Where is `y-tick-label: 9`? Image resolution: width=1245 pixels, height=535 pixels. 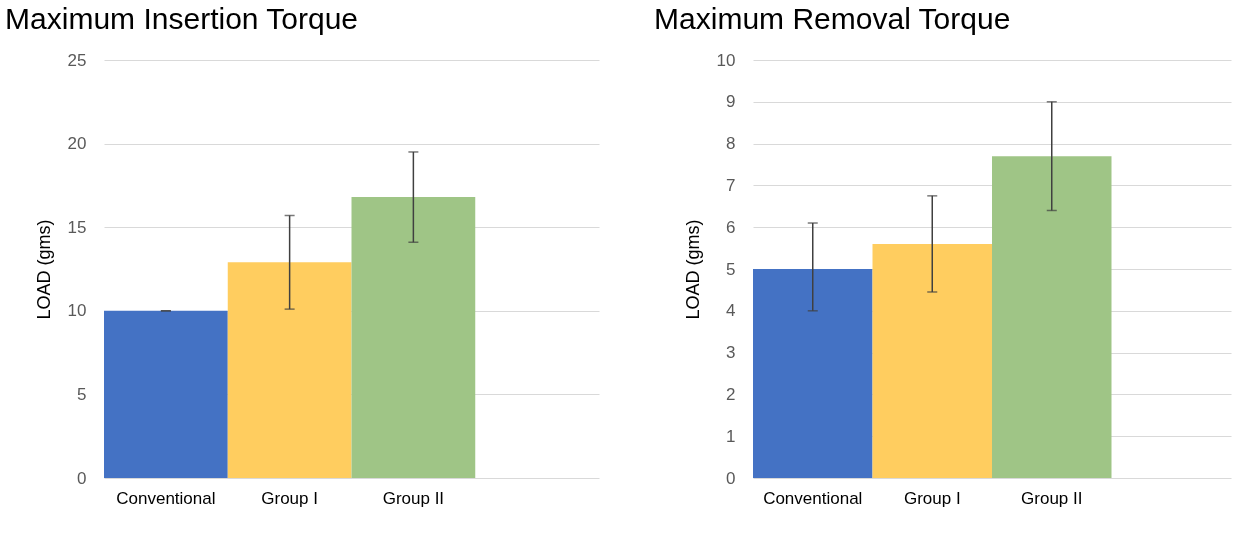
y-tick-label: 9 is located at coordinates (731, 102).